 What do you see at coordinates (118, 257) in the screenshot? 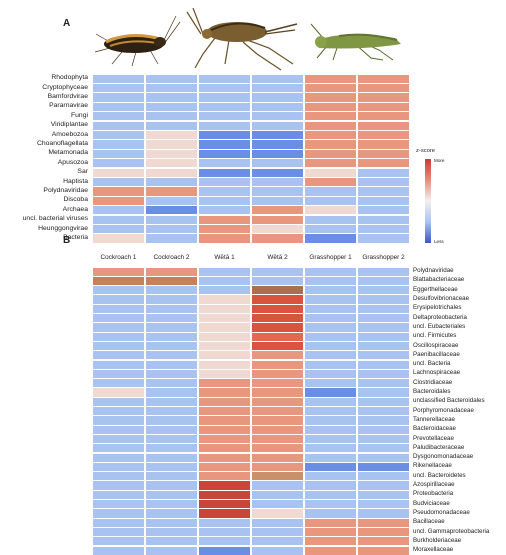
I see `column-label: Cockroach 1` at bounding box center [118, 257].